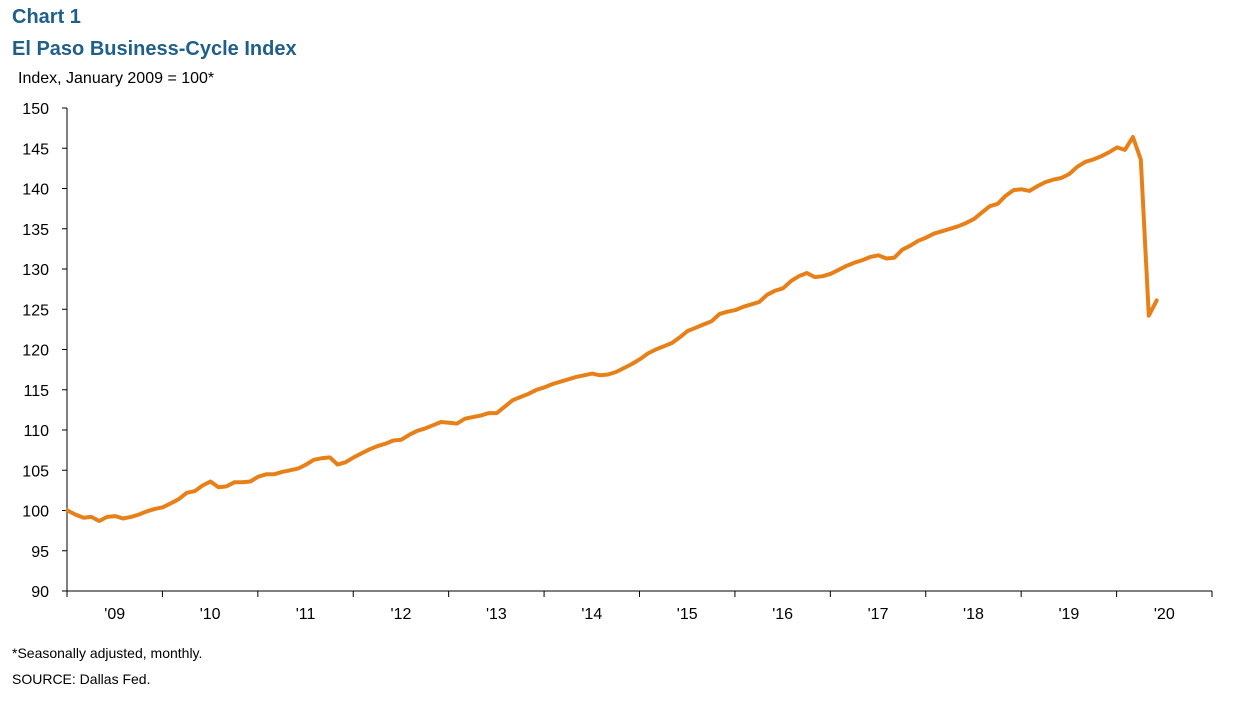 This screenshot has width=1244, height=704. I want to click on x-tick-label: '19, so click(1068, 614).